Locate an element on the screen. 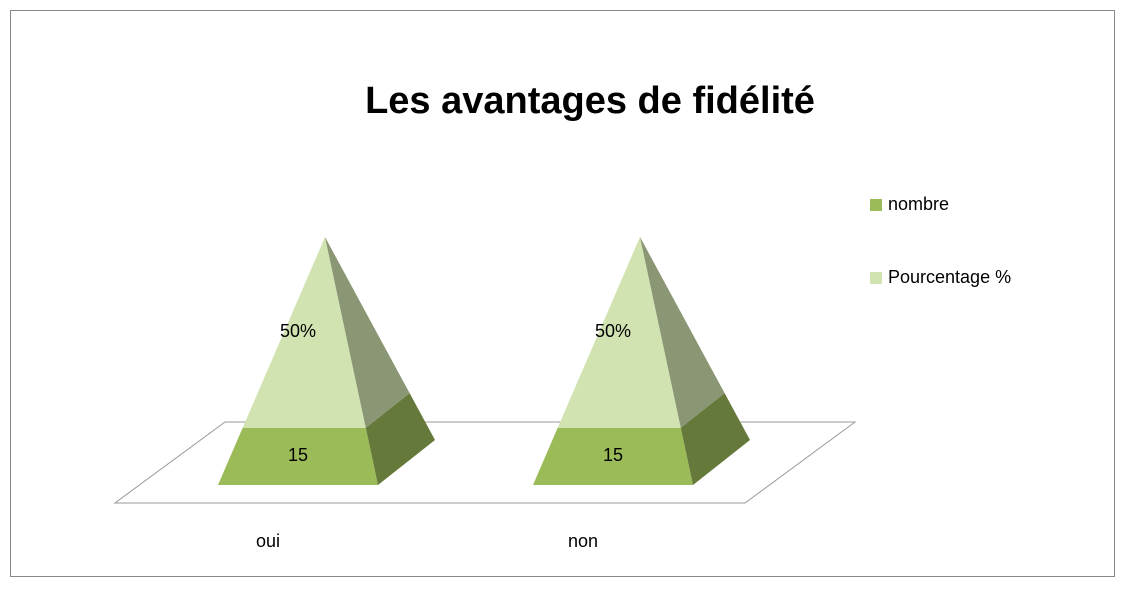 The image size is (1125, 592). x-tick-label: non is located at coordinates (583, 541).